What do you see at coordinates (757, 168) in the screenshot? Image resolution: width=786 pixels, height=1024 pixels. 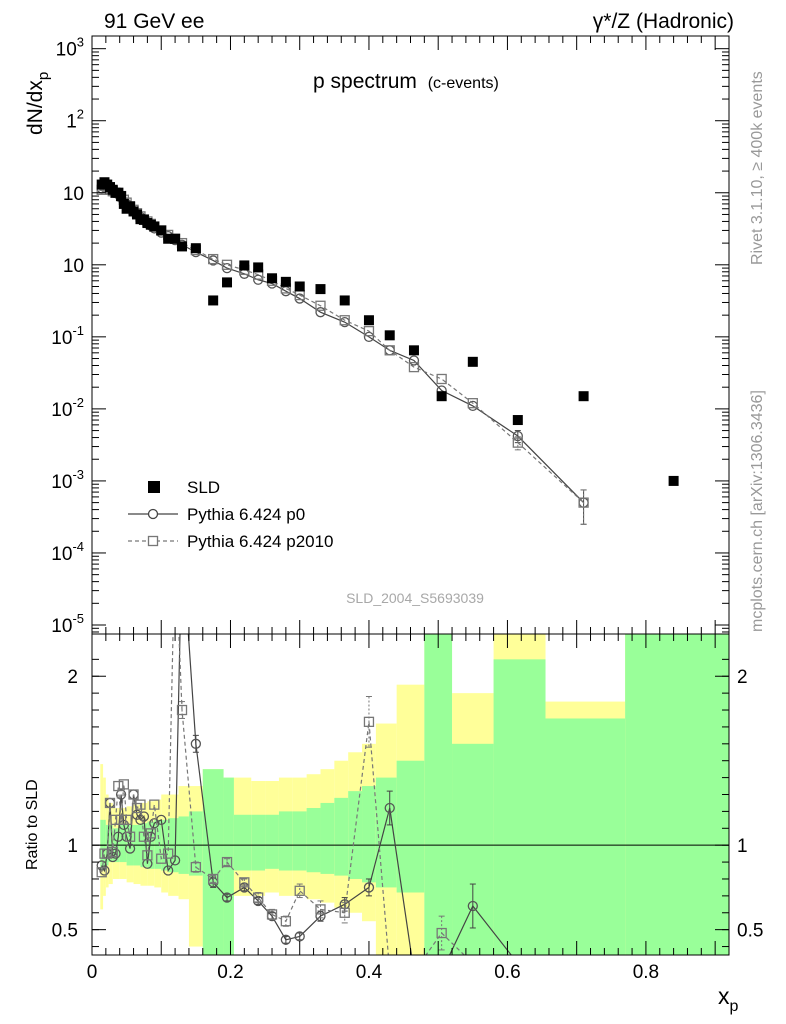 I see `rivet-version-text: Rivet 3.1.10, ≥ 400k events` at bounding box center [757, 168].